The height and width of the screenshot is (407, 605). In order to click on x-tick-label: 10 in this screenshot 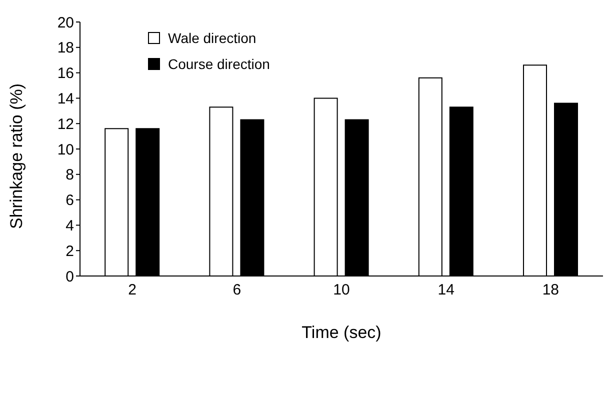, I will do `click(341, 290)`.